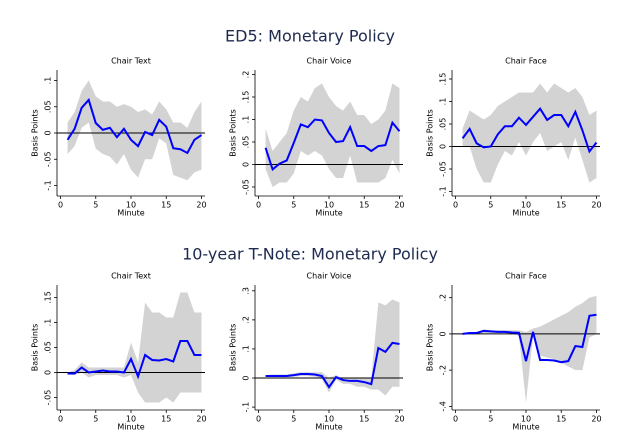  What do you see at coordinates (443, 370) in the screenshot?
I see `y-tick-label: -.2` at bounding box center [443, 370].